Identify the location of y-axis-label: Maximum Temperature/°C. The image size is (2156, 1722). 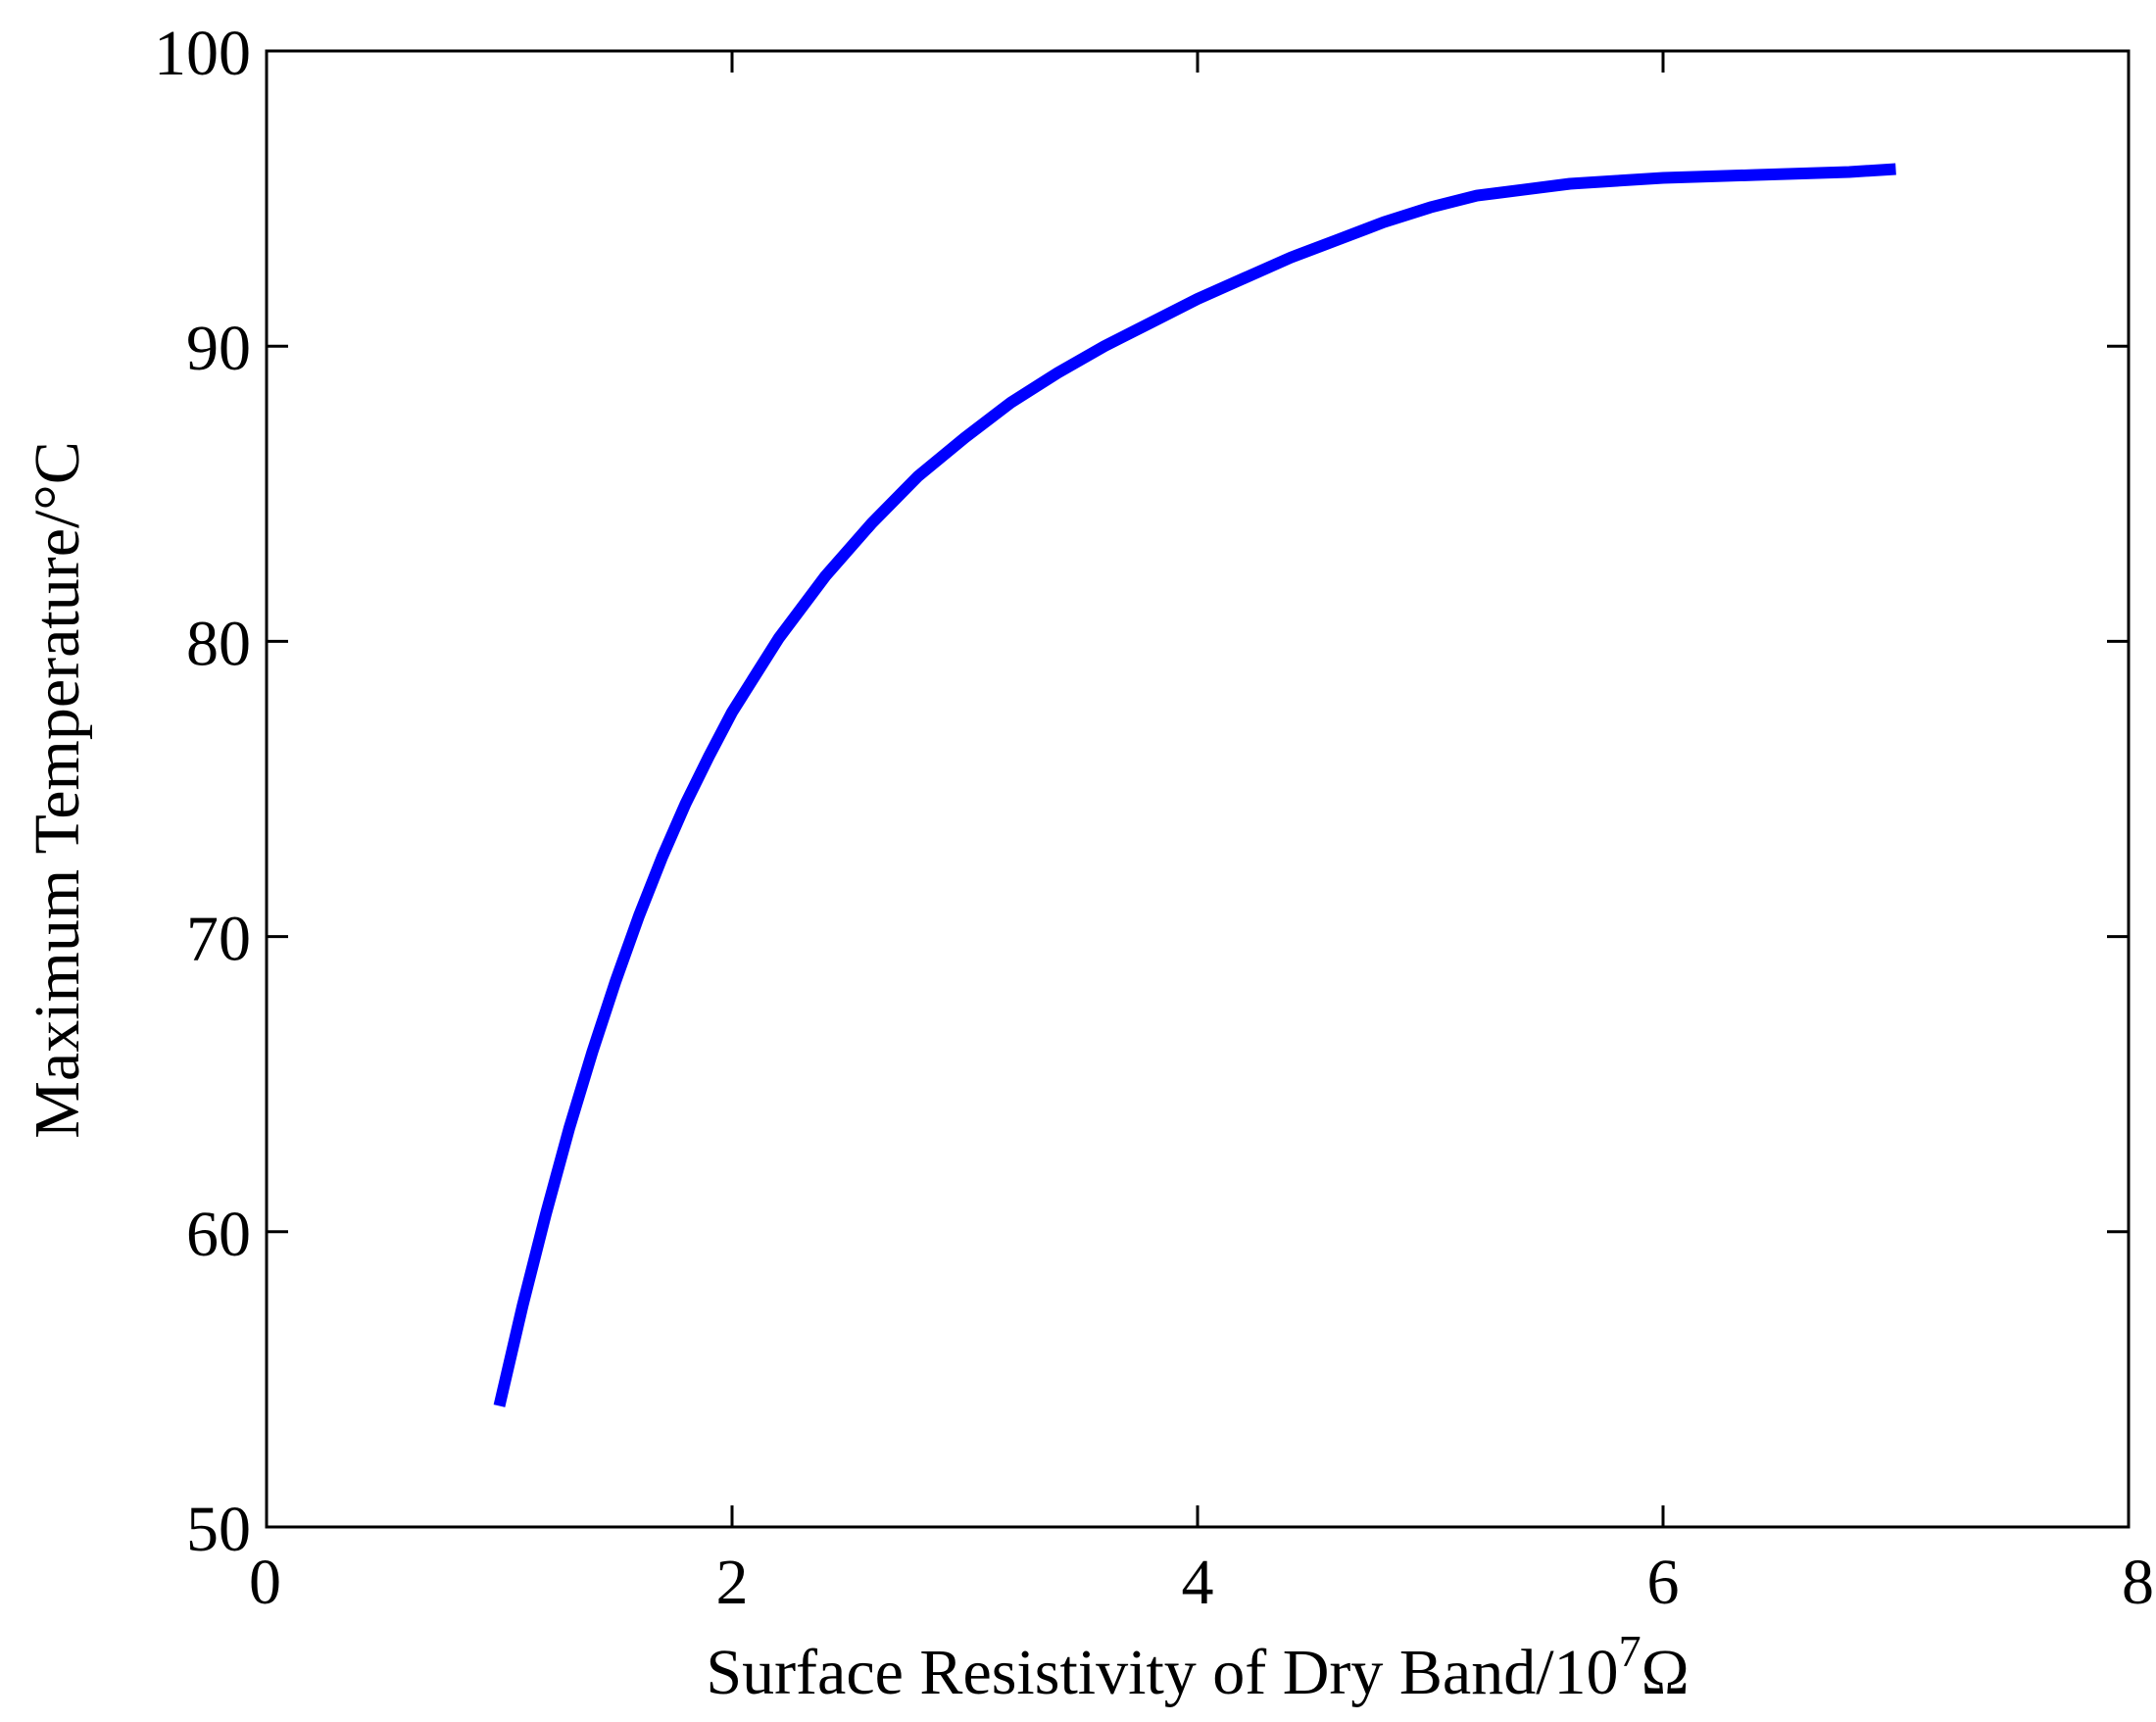
(57, 790).